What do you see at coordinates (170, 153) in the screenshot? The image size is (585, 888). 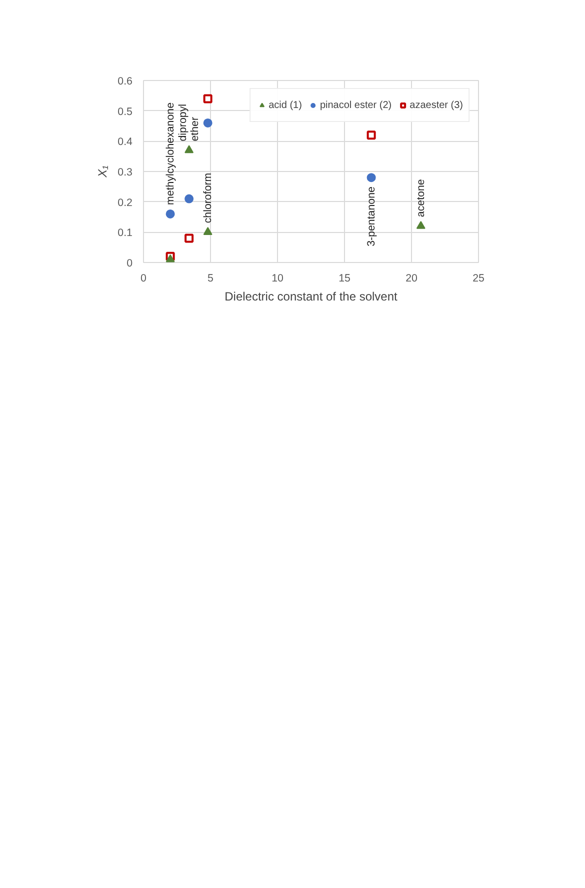 I see `annotation: methylcyclohexanone` at bounding box center [170, 153].